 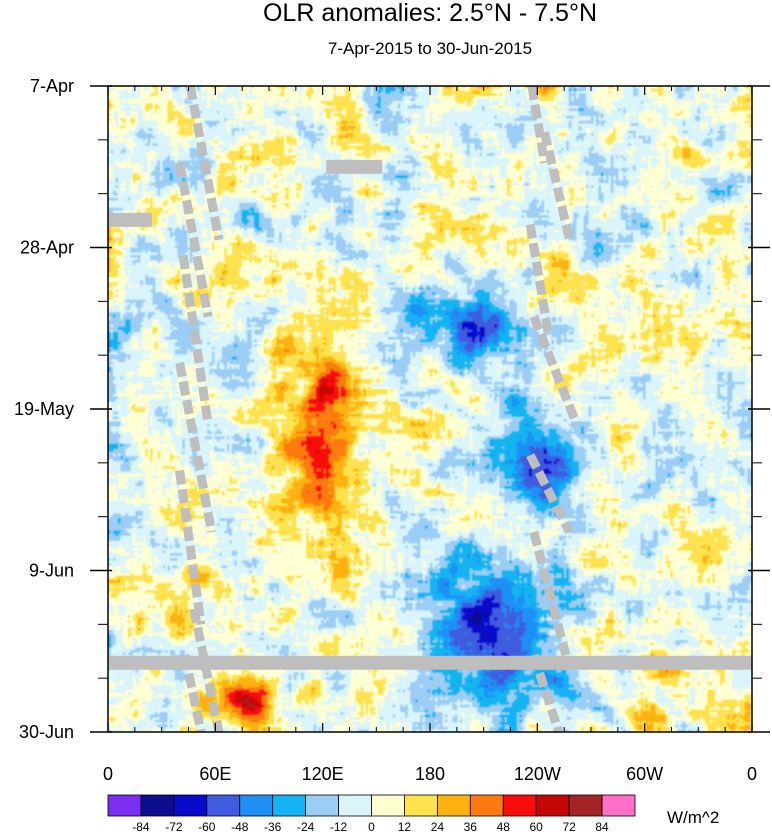 I want to click on colorbar-label: 12, so click(x=405, y=827).